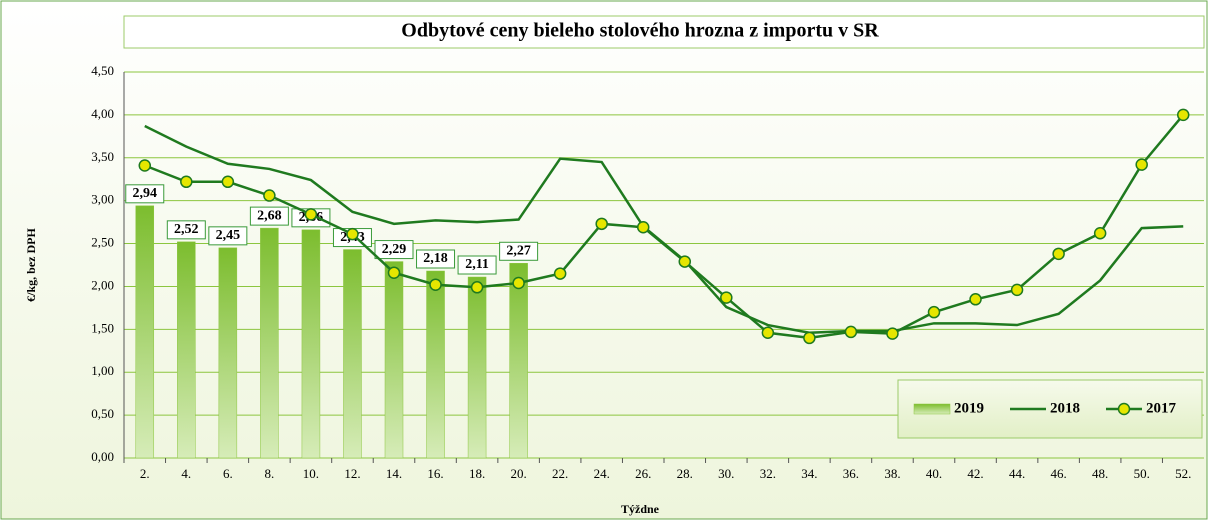  Describe the element at coordinates (1065, 408) in the screenshot. I see `legend-label: 2018` at that location.